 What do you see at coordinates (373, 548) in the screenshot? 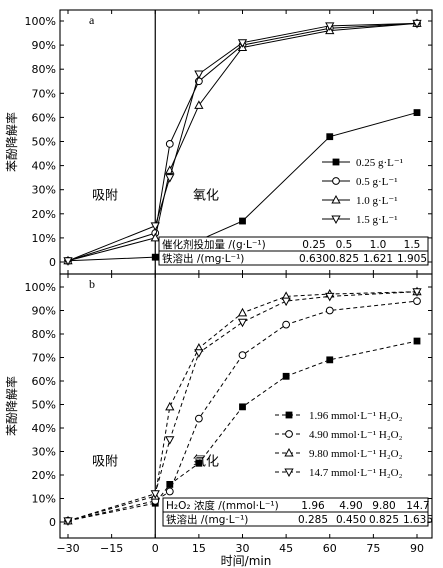
I see `x-tick-label: 75` at bounding box center [373, 548].